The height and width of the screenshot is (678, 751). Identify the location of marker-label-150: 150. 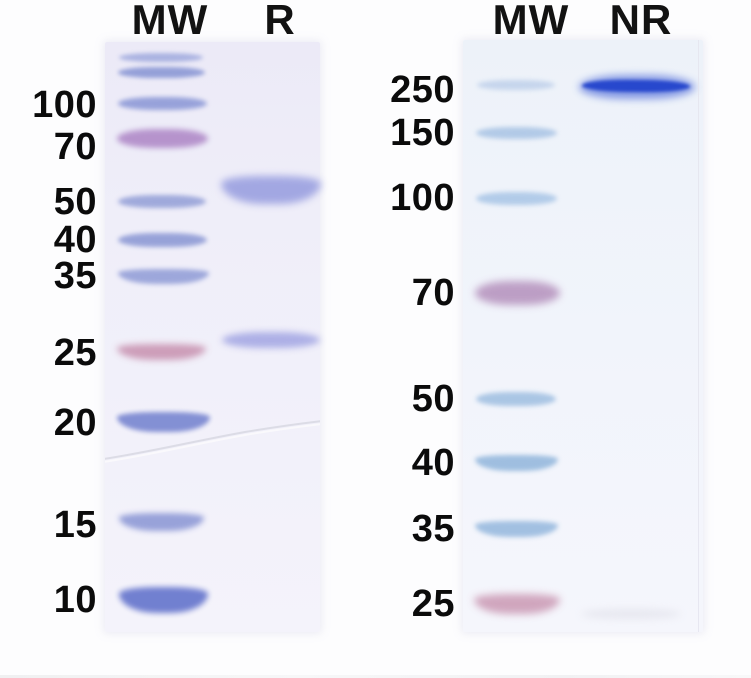
(422, 133).